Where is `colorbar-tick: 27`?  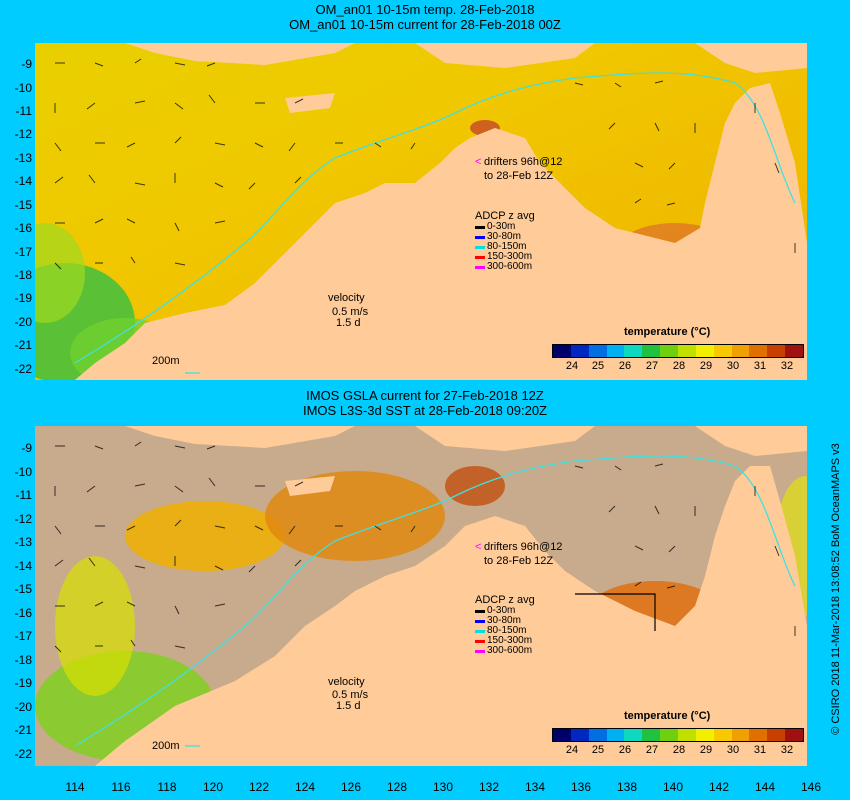 colorbar-tick: 27 is located at coordinates (652, 750).